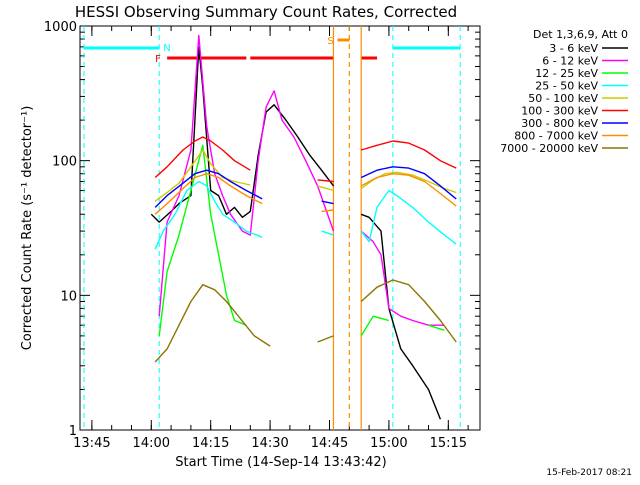 This screenshot has width=640, height=485. I want to click on x-axis-label: Start Time (14-Sep-14 13:43:42), so click(280, 462).